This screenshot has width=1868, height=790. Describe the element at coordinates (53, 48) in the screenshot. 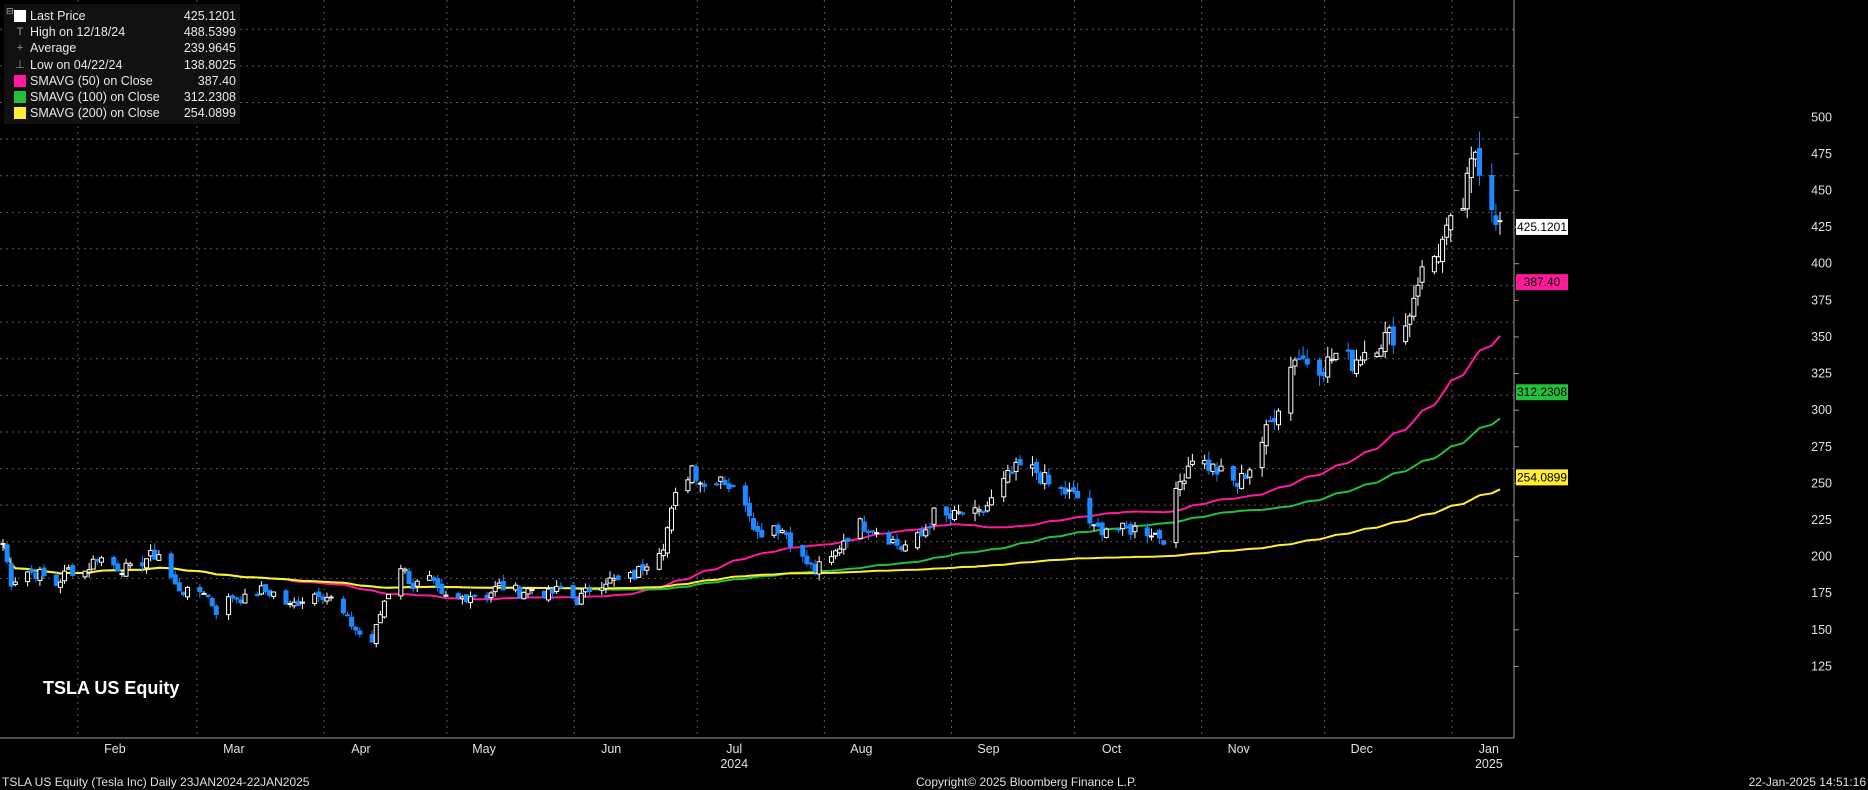

I see `legend-label: Average` at that location.